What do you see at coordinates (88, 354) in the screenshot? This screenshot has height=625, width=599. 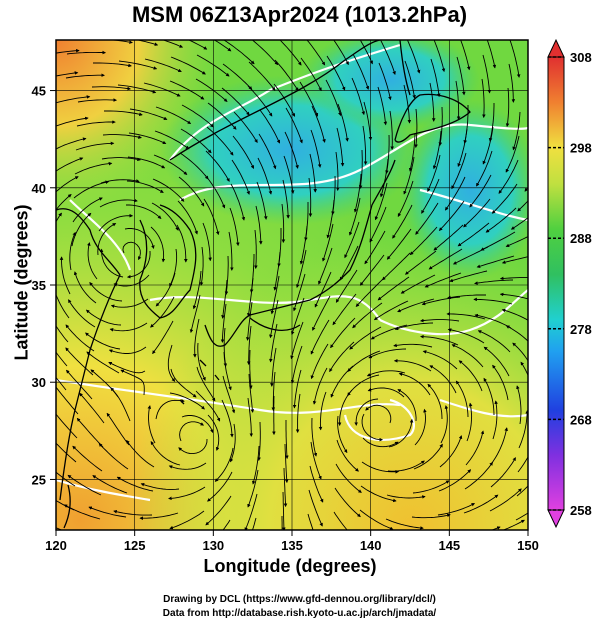 I see `china-coast` at bounding box center [88, 354].